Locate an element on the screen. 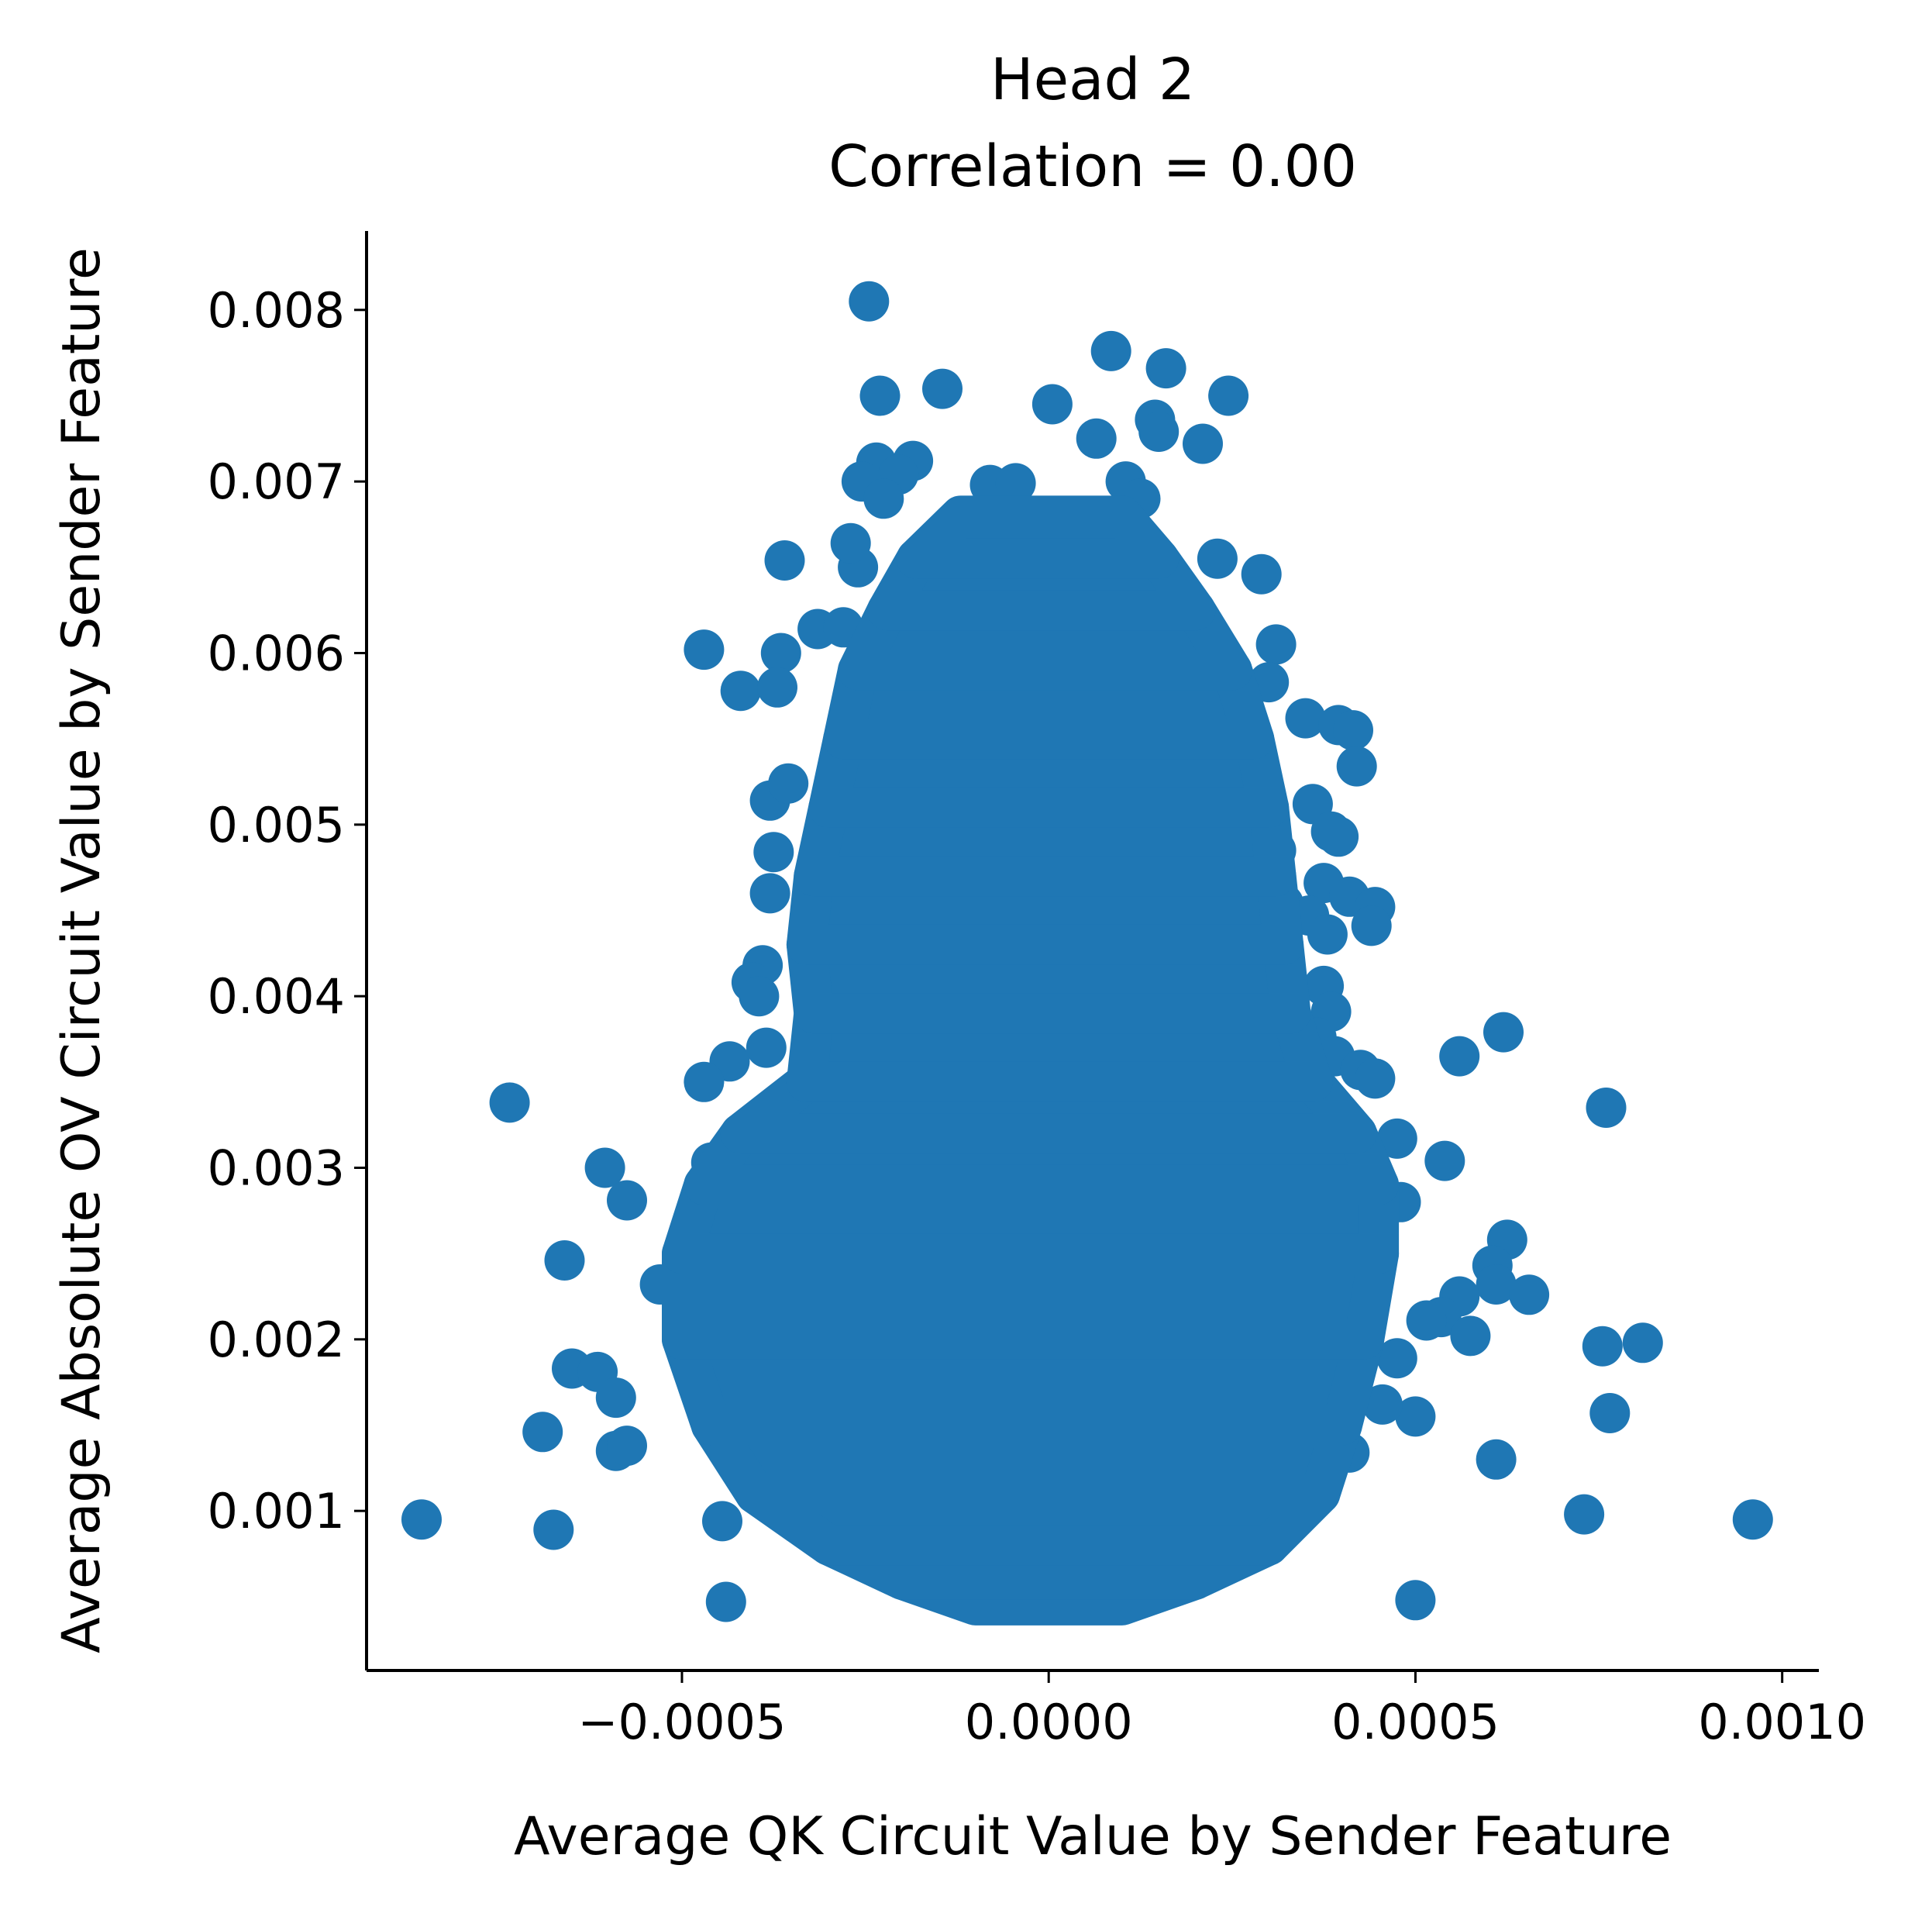  x-tick-label: 0.0010 is located at coordinates (1782, 1722).